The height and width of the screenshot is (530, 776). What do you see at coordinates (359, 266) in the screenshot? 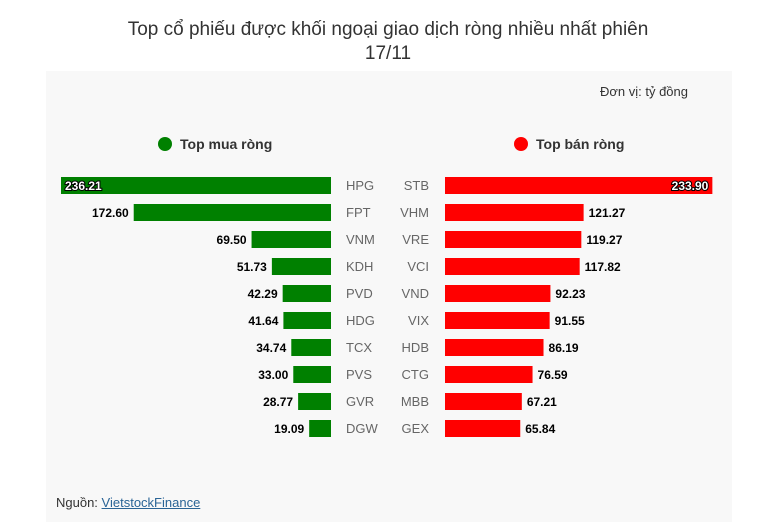
I see `buy-ticker-label: KDH` at bounding box center [359, 266].